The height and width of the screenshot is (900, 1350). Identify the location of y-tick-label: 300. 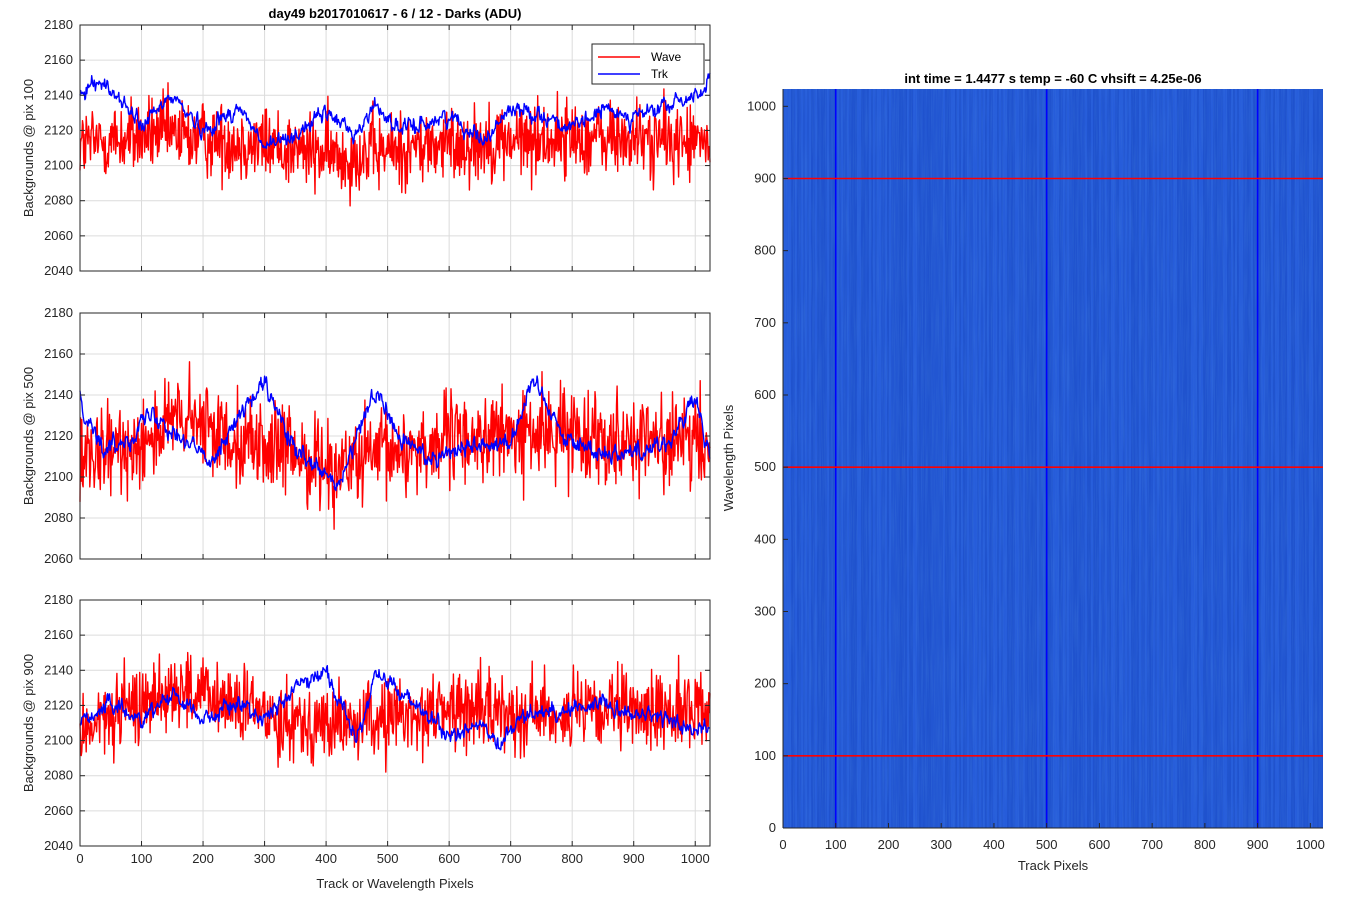
(765, 610).